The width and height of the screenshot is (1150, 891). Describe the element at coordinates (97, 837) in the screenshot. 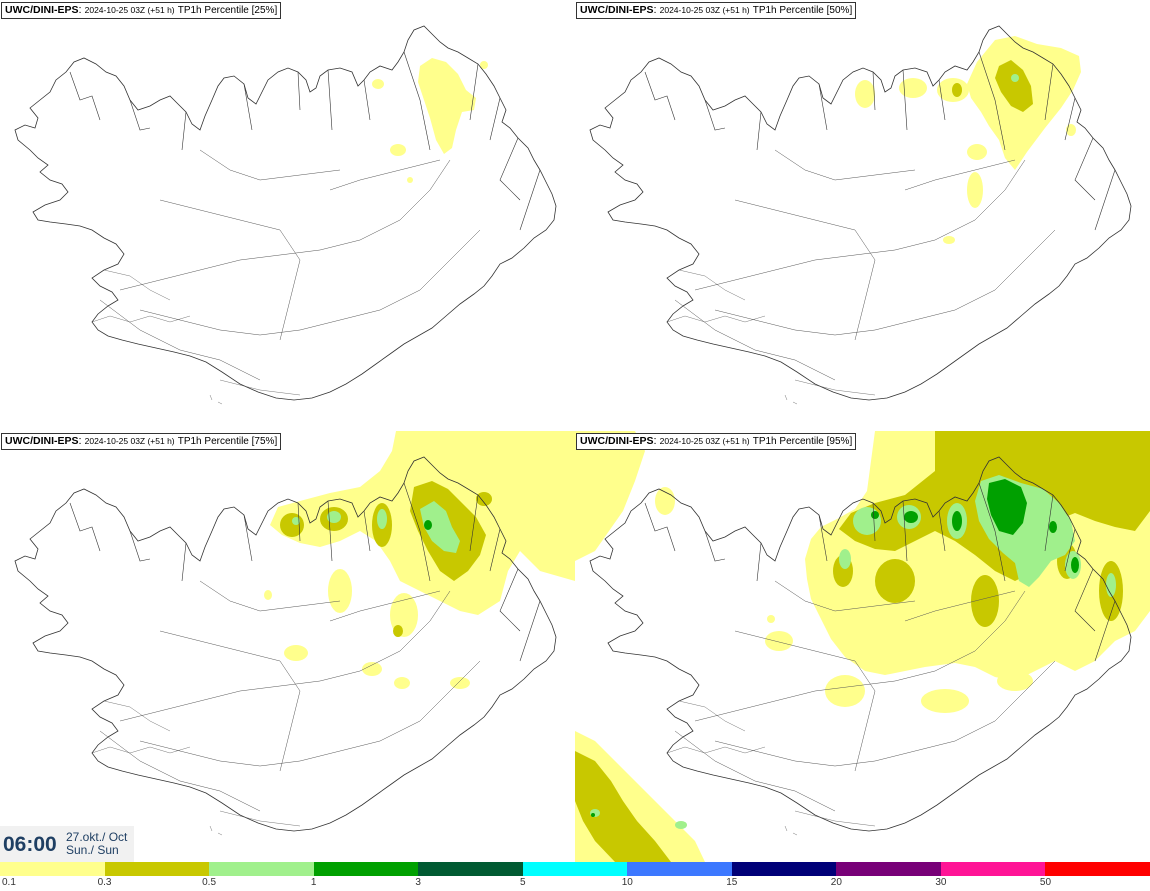

I see `valid-date-line1: 27.okt./ Oct` at that location.